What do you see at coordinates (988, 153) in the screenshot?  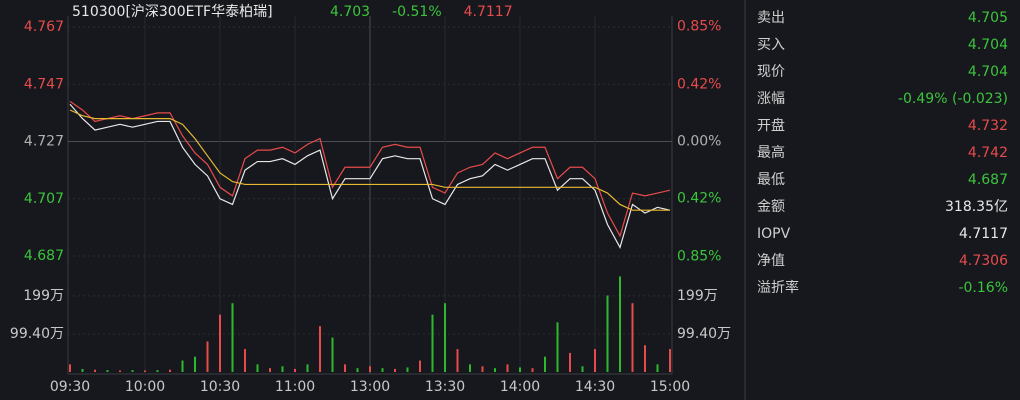 I see `quote-value: 4.742` at bounding box center [988, 153].